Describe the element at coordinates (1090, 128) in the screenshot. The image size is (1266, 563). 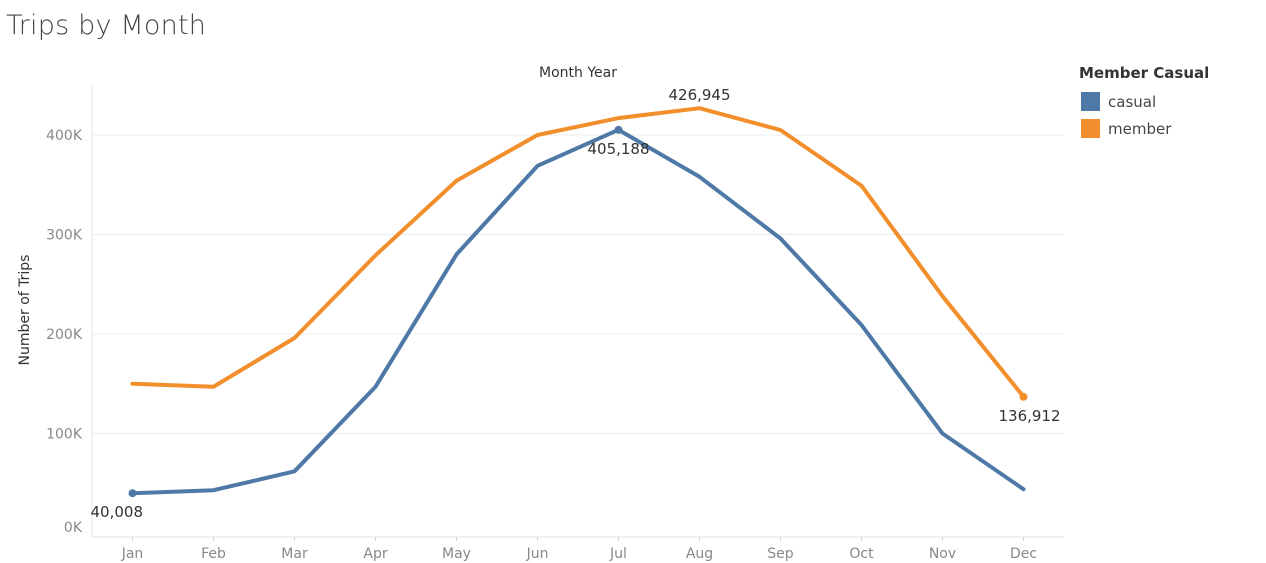
I see `legend-swatch-member` at that location.